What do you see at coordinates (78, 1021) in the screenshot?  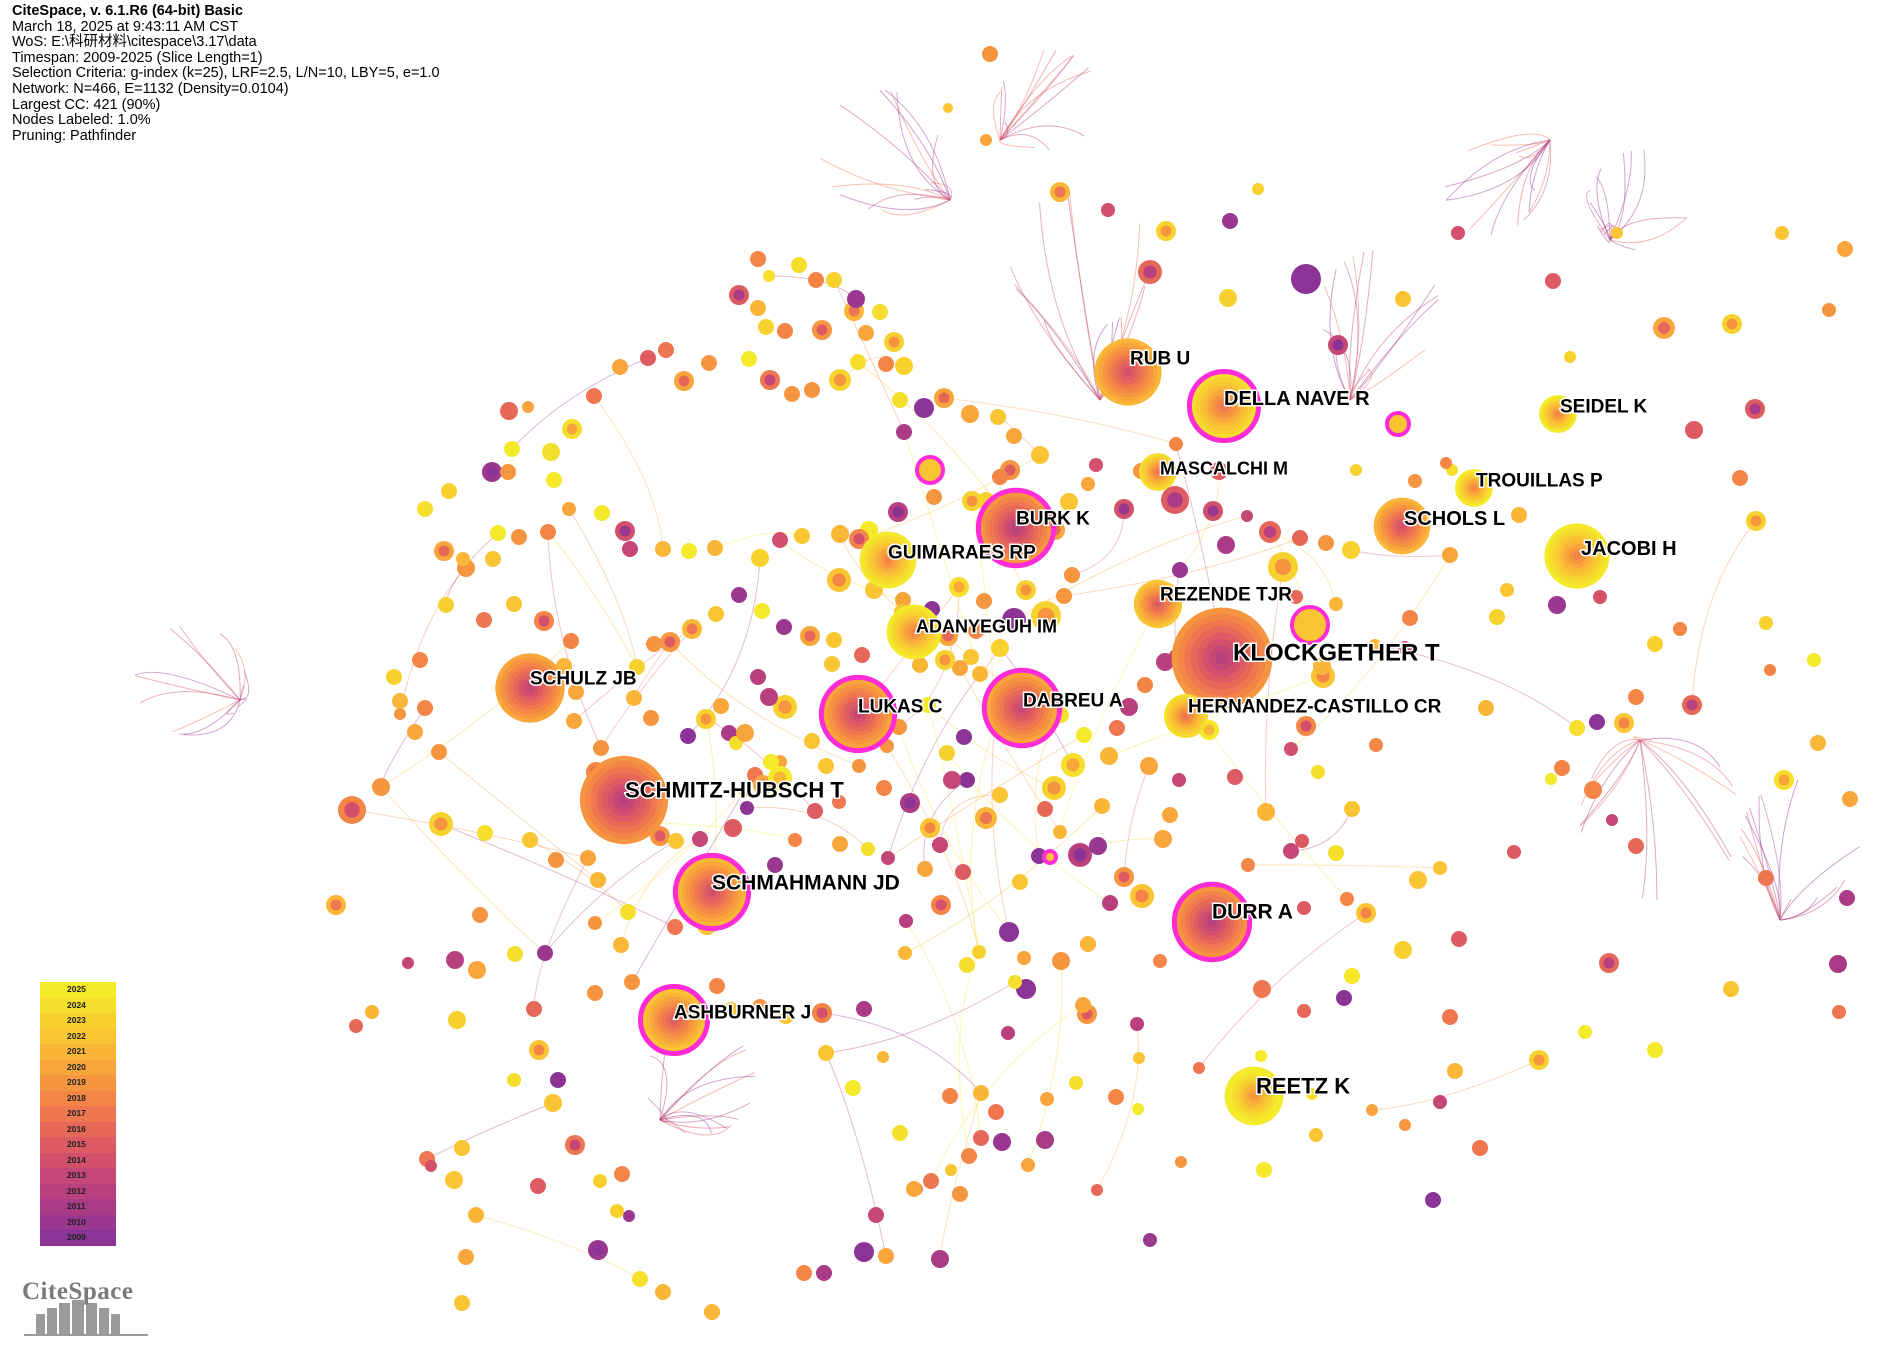 I see `legend-year-2023: 2023` at bounding box center [78, 1021].